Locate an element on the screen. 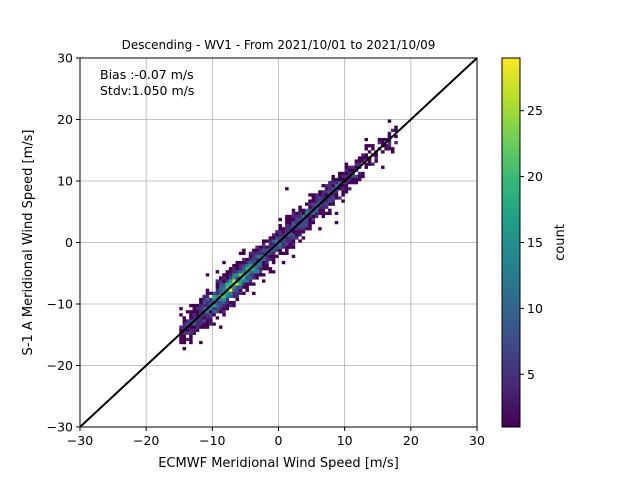 This screenshot has width=640, height=480. x-tick-label: 10 is located at coordinates (345, 440).